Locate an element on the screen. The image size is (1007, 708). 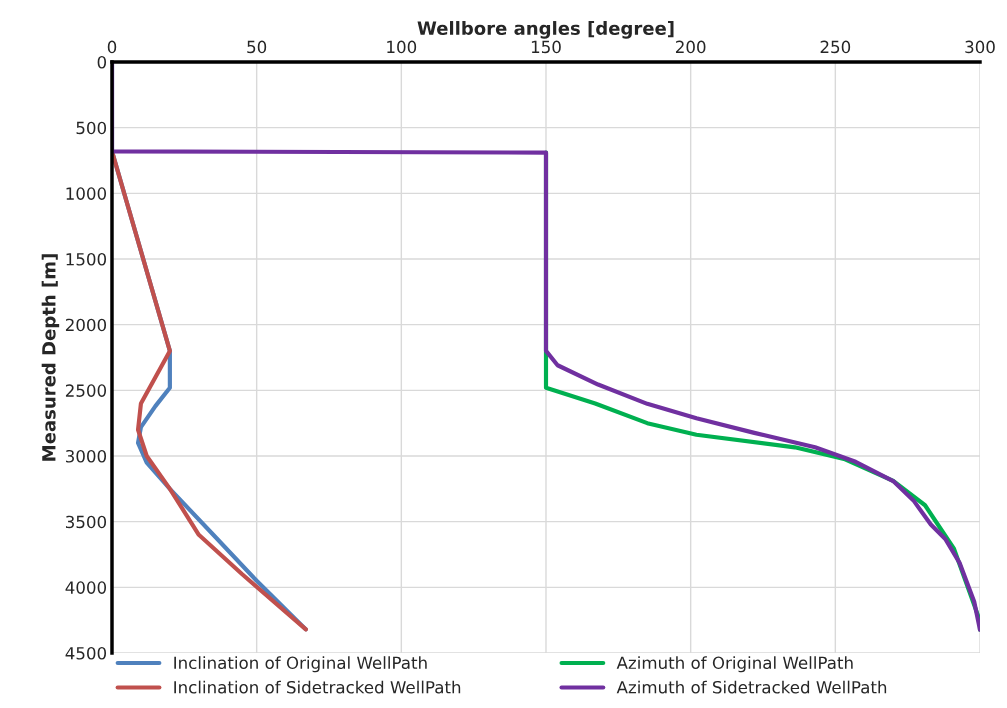
x-tick-label: 50 is located at coordinates (257, 47).